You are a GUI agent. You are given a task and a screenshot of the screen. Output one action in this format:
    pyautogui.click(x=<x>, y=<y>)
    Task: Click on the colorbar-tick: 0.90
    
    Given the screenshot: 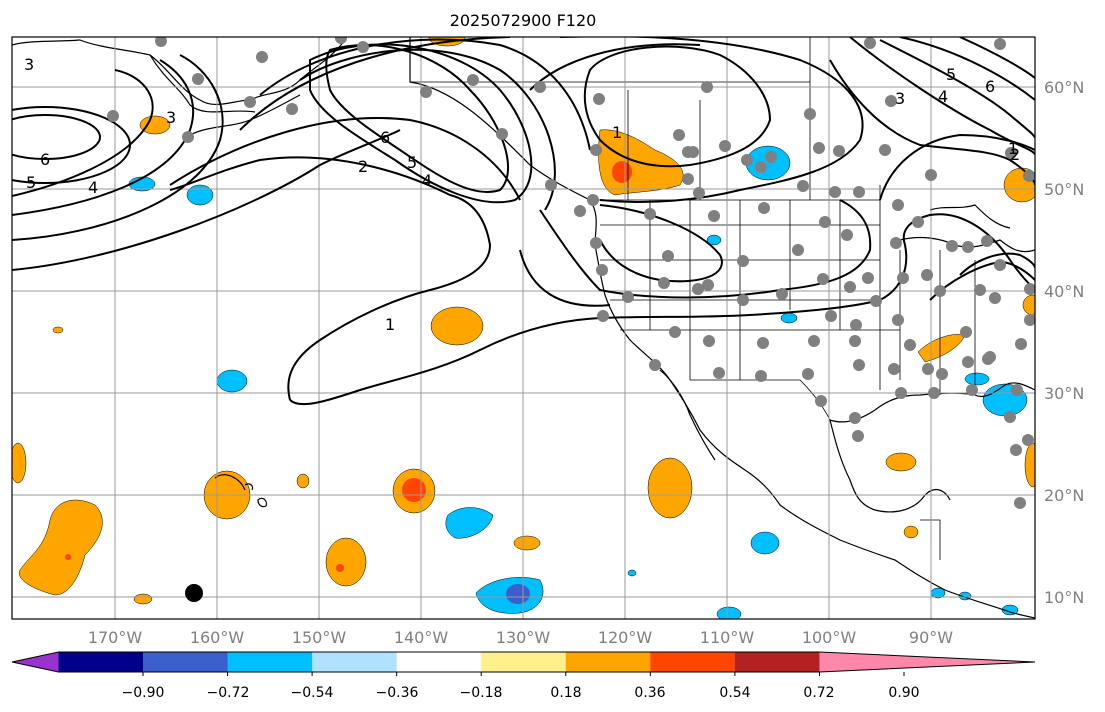 What is the action you would take?
    pyautogui.click(x=903, y=693)
    